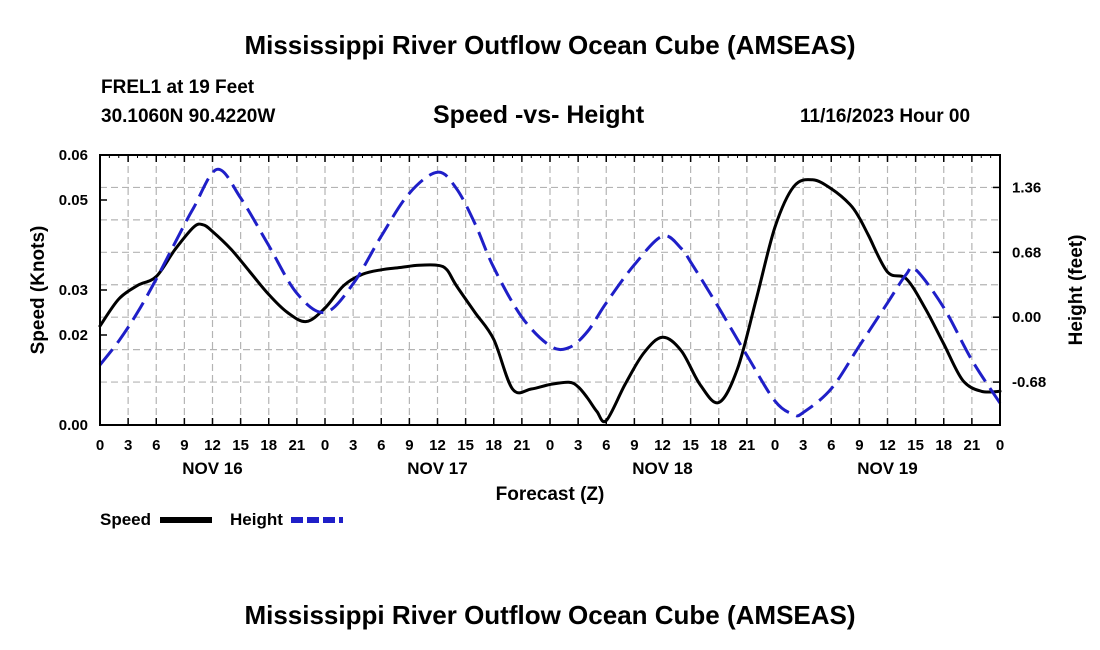  What do you see at coordinates (662, 468) in the screenshot?
I see `day-label: NOV 18` at bounding box center [662, 468].